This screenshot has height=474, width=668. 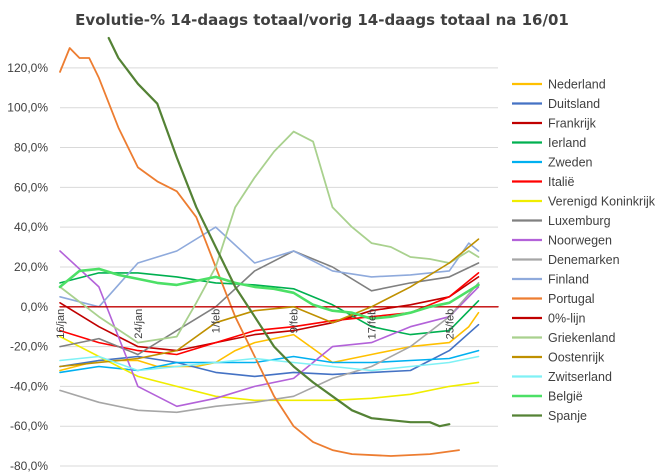 I want to click on legend-item-label: Denemarken, so click(x=584, y=260).